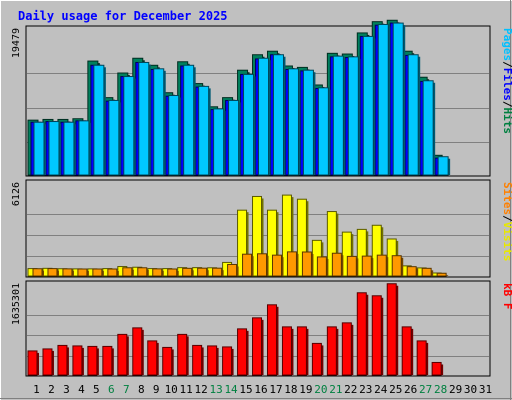  What do you see at coordinates (123, 16) in the screenshot?
I see `chart-title: Daily usage for December 2025` at bounding box center [123, 16].